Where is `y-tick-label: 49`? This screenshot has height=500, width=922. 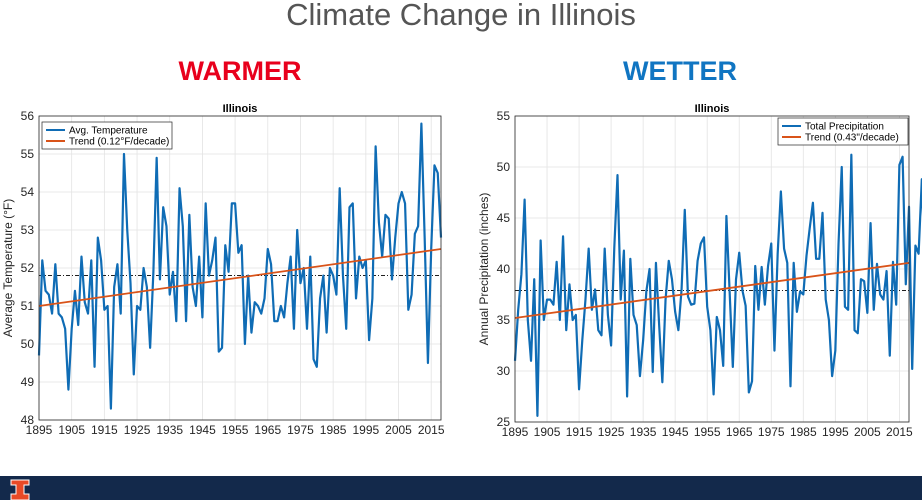
y-tick-label: 49 is located at coordinates (28, 382).